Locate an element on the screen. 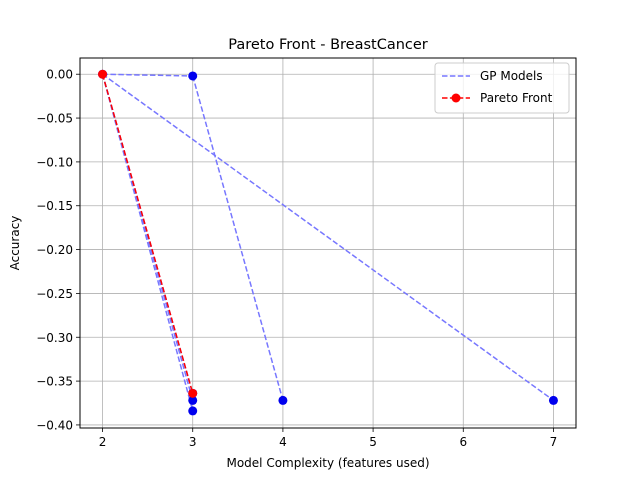  x-tick-label: 2 is located at coordinates (103, 442).